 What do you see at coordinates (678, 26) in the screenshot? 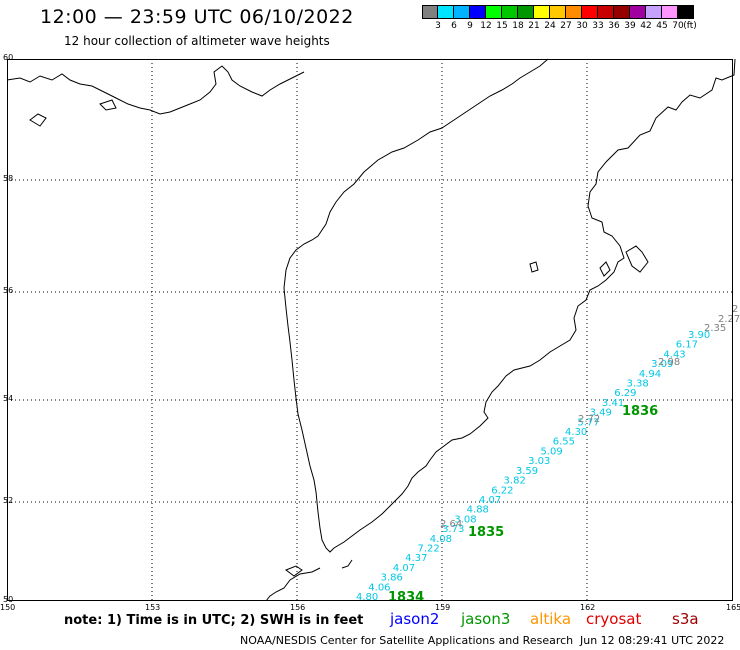
I see `color-scale-label: 70` at bounding box center [678, 26].